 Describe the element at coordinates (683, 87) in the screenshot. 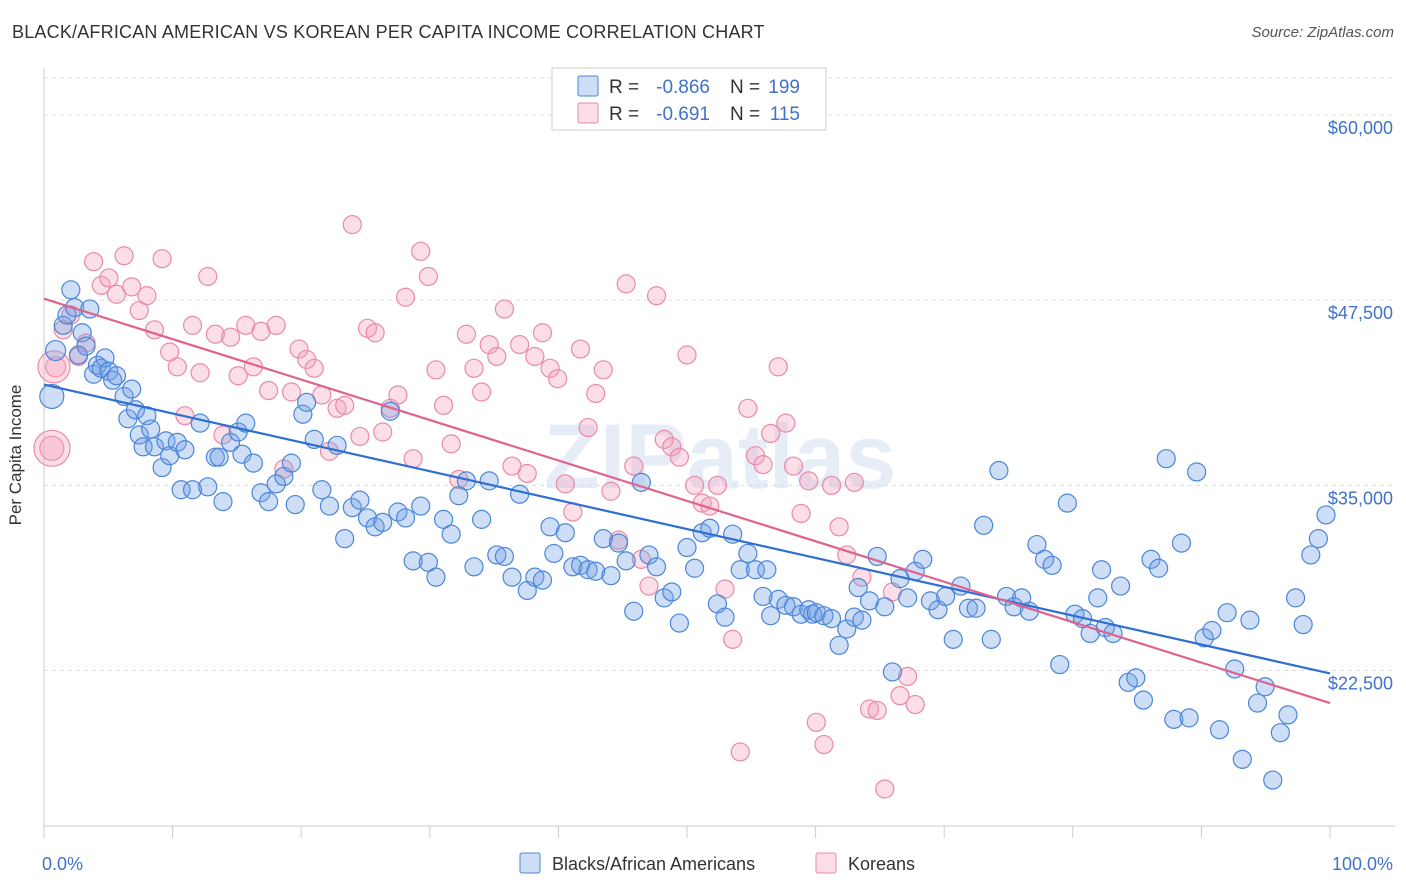

I see `legend-r-value: -0.866` at that location.